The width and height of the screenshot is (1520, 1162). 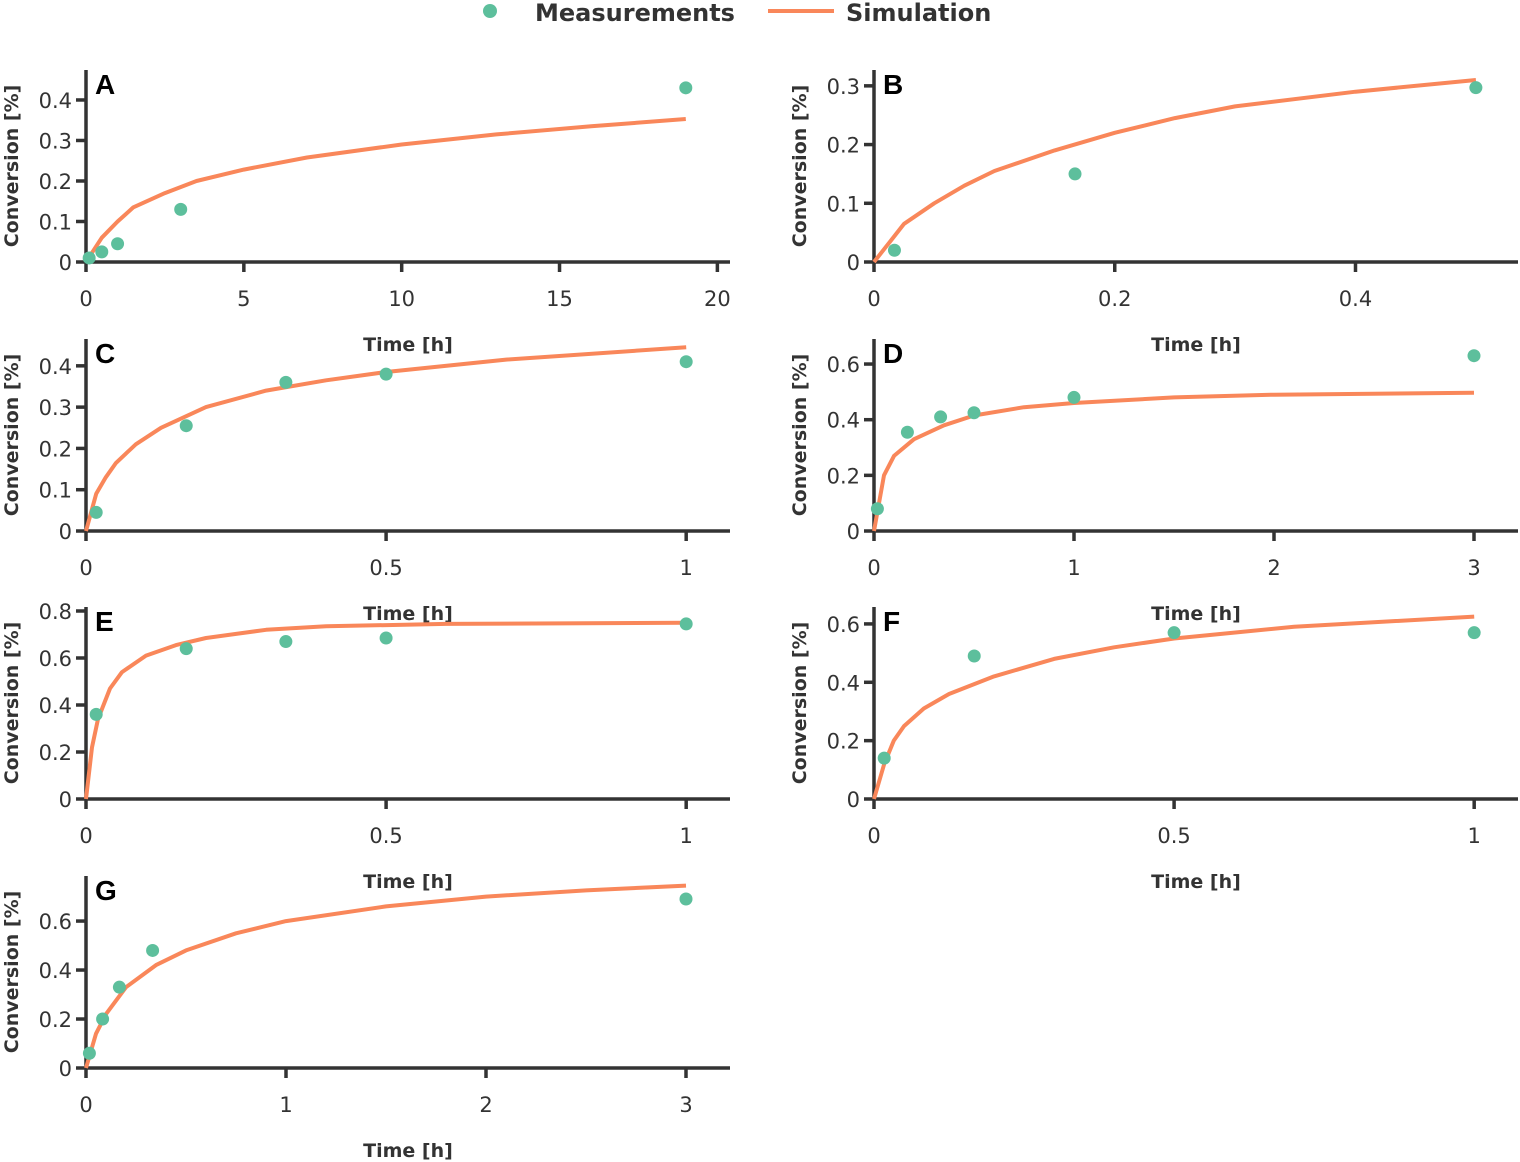 I want to click on panel-D: 0 1 2 3 0 0.2 0.4 0.6 Time [h] Conversion [%] D, so click(x=1153, y=481).